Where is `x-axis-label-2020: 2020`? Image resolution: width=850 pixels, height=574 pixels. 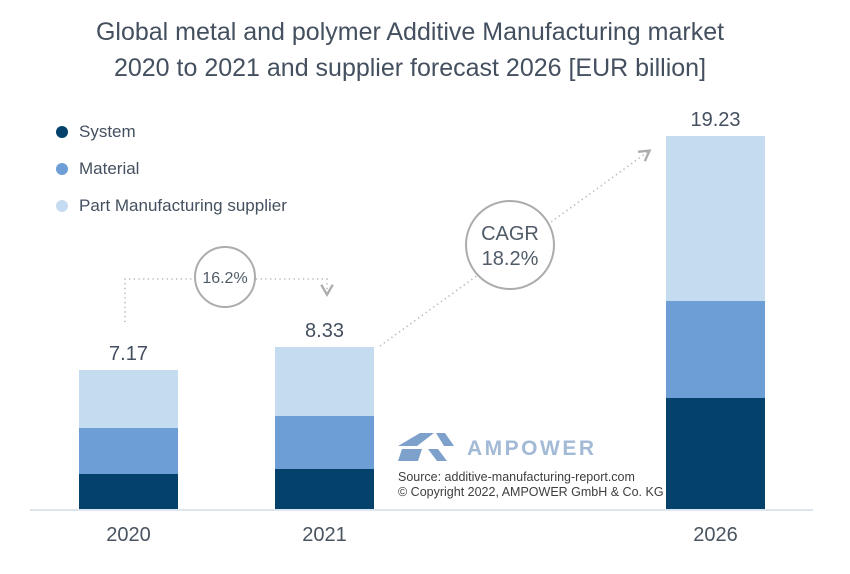 x-axis-label-2020: 2020 is located at coordinates (128, 535).